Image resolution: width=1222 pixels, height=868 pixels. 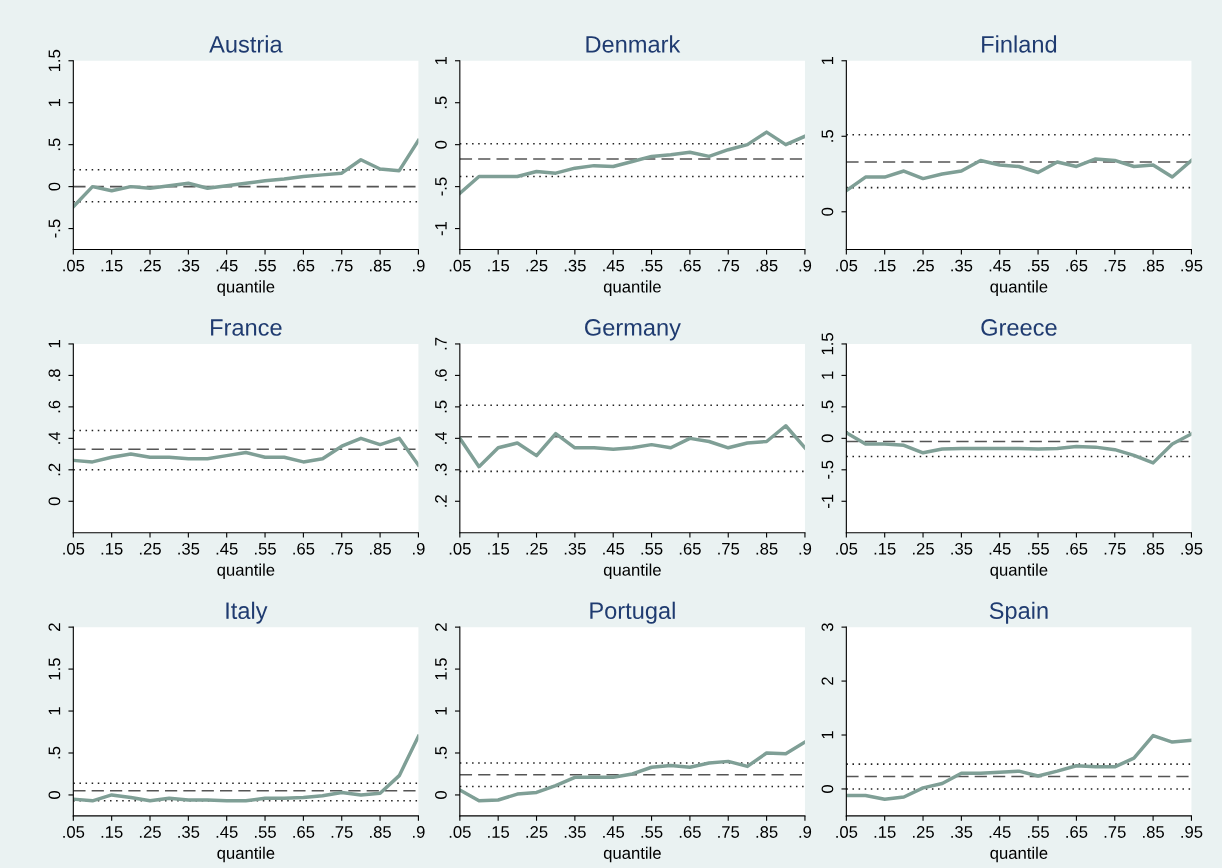 What do you see at coordinates (54, 375) in the screenshot?
I see `y-tick-label: .8` at bounding box center [54, 375].